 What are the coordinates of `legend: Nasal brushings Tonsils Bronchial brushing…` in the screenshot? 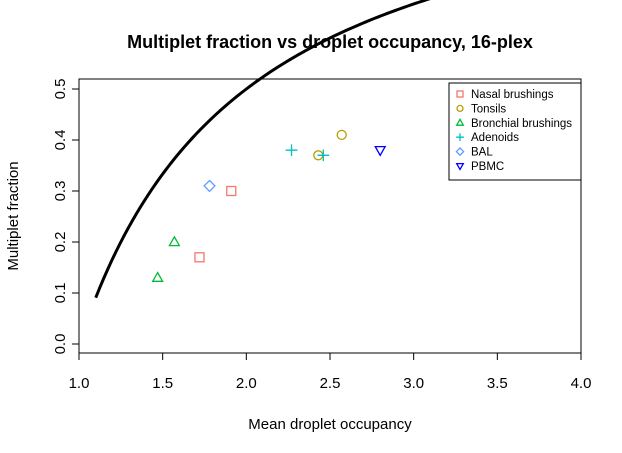 It's located at (515, 131).